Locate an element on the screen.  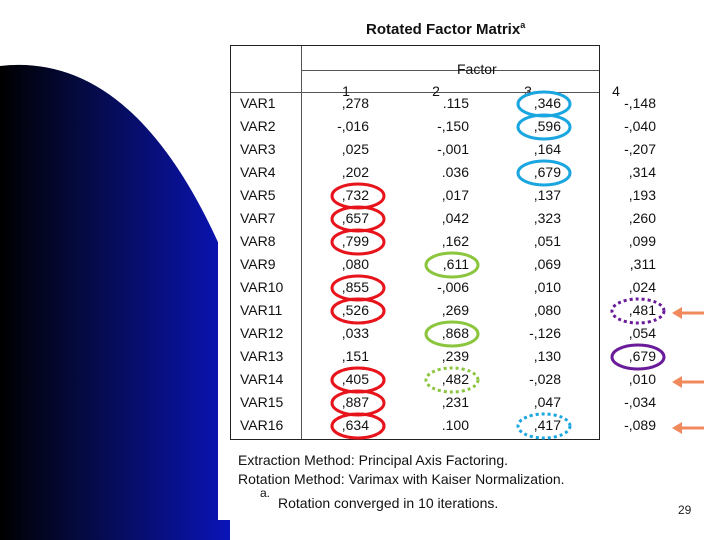
loading-cell-factor-3: ,346 is located at coordinates (547, 103).